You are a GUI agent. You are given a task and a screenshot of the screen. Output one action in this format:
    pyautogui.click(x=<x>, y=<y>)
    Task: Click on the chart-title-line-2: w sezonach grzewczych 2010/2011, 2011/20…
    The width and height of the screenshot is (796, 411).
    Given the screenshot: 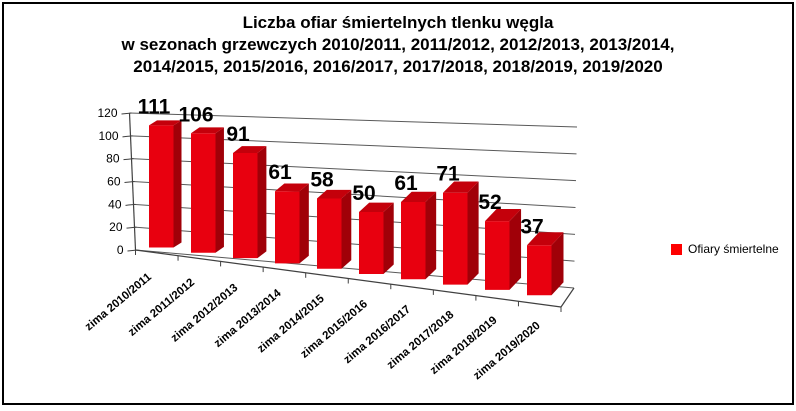 What is the action you would take?
    pyautogui.click(x=398, y=44)
    